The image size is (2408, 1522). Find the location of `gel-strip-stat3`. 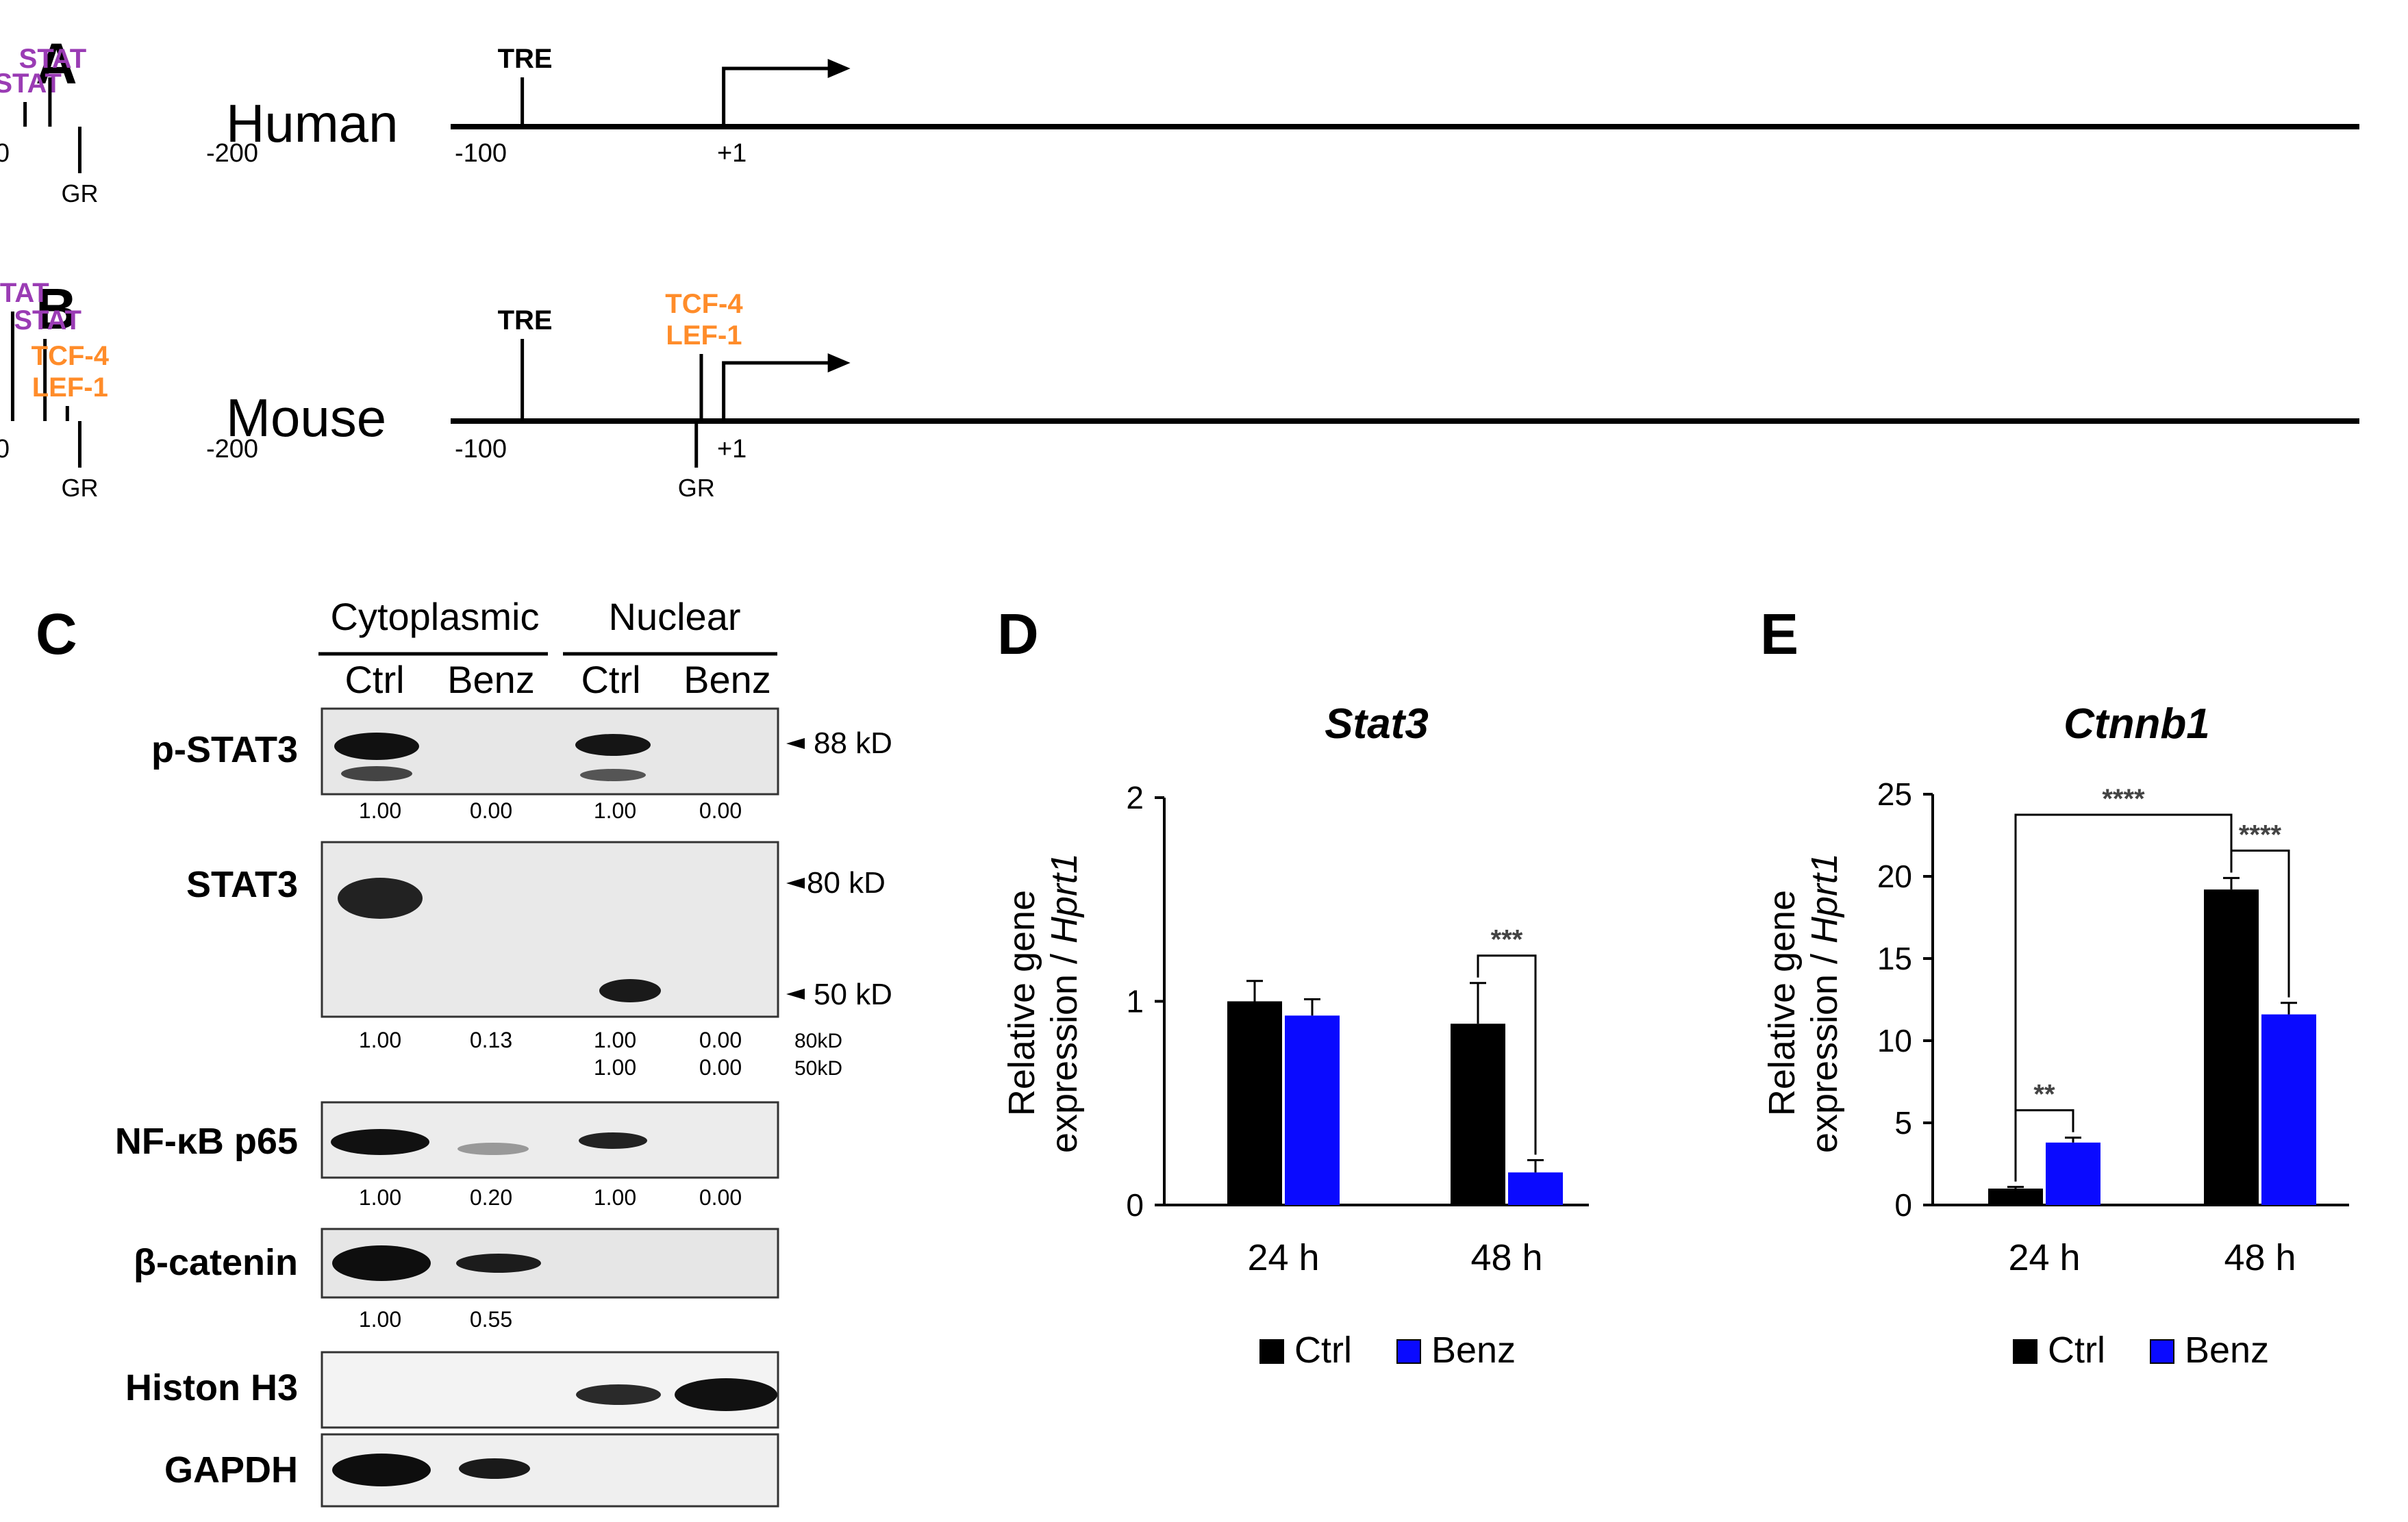

gel-strip-stat3 is located at coordinates (550, 929).